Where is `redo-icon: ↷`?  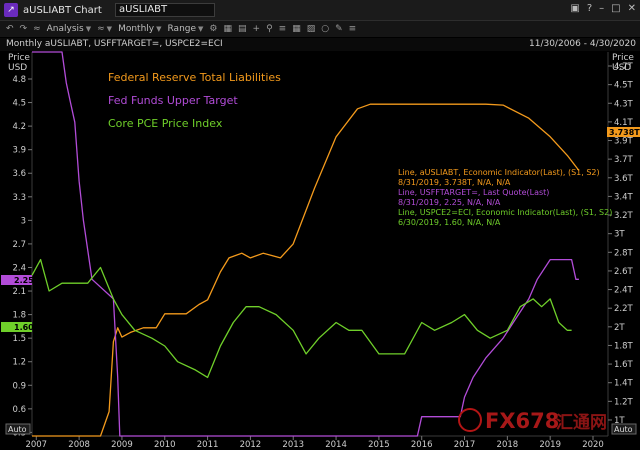
redo-icon: ↷ is located at coordinates (23, 29).